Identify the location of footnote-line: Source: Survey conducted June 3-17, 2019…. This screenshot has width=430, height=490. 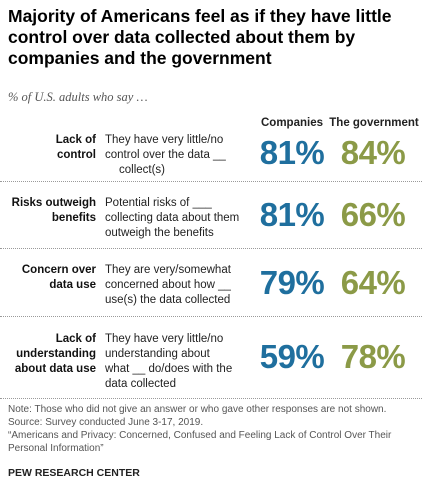
(106, 422).